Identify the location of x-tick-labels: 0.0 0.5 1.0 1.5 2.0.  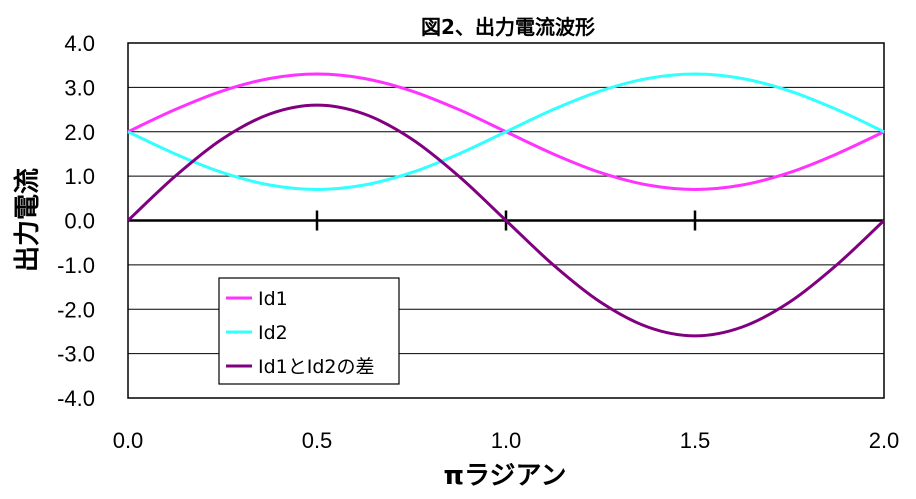
(506, 440).